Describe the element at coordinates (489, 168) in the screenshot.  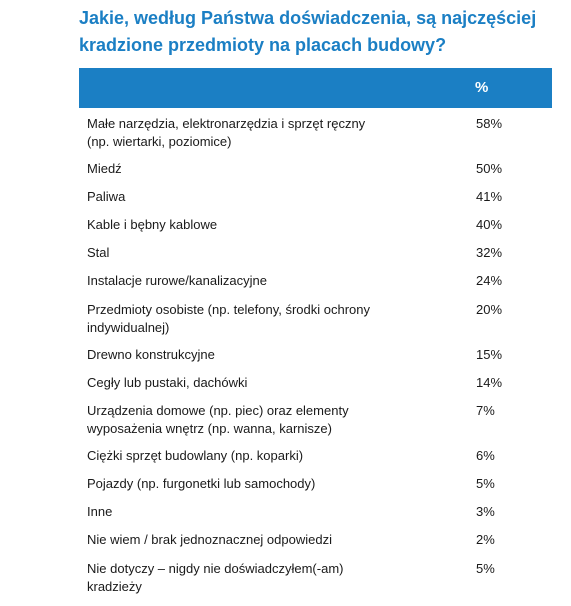
I see `row-value: 50%` at that location.